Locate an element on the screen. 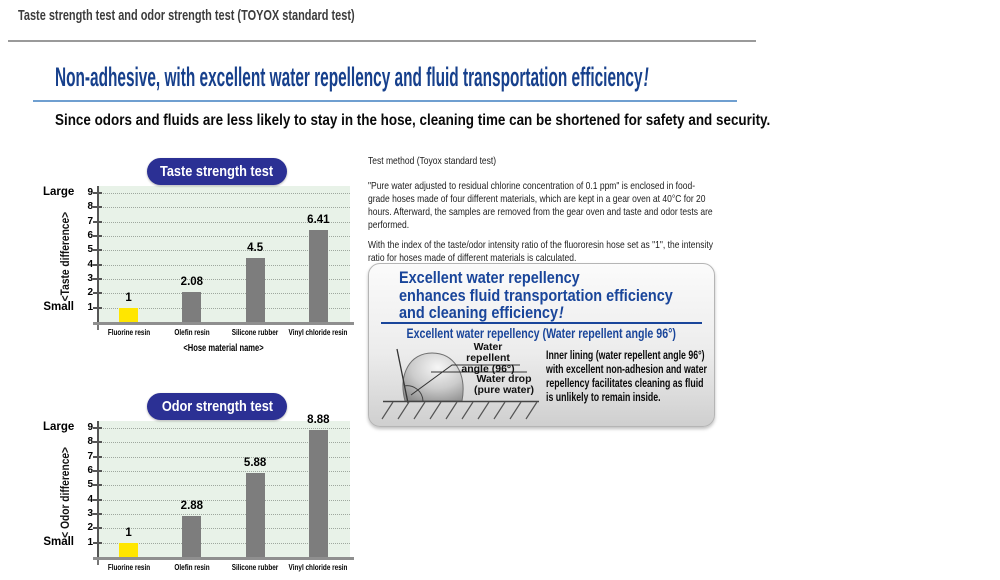 The width and height of the screenshot is (1000, 580). y-axis-title: <Taste difference> is located at coordinates (65, 257).